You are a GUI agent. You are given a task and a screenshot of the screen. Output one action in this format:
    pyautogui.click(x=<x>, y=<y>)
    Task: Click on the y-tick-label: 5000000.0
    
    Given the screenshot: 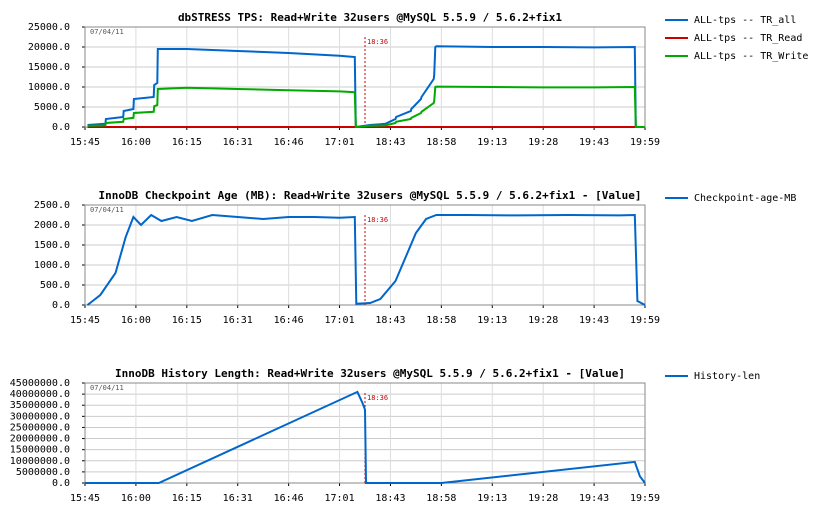 What is the action you would take?
    pyautogui.click(x=43, y=472)
    